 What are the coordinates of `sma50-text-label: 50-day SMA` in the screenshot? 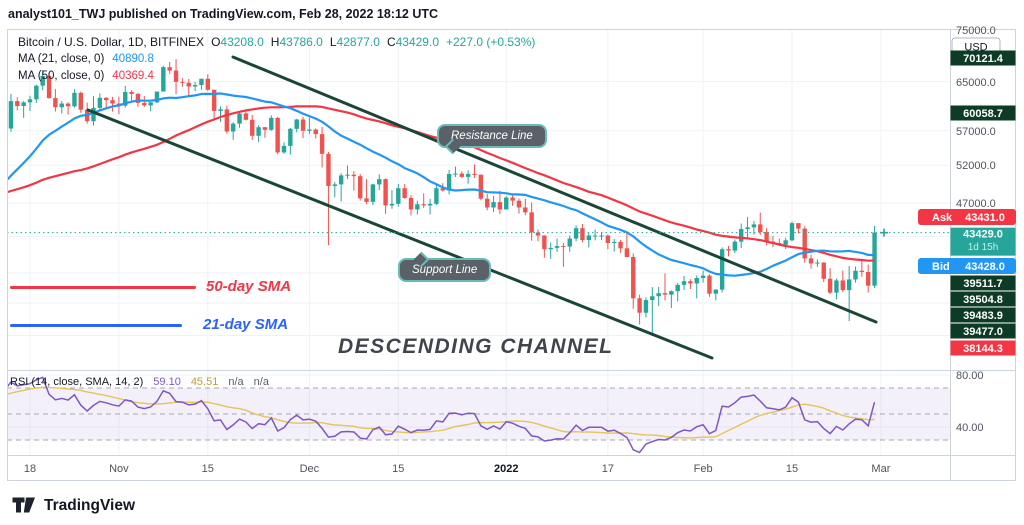 It's located at (249, 286).